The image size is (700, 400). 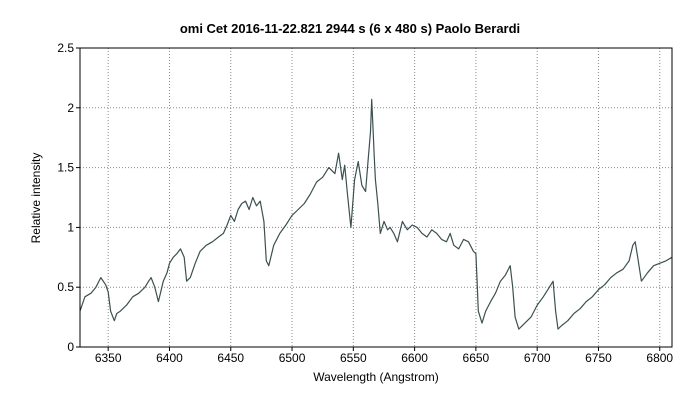 What do you see at coordinates (70, 227) in the screenshot?
I see `y-tick-label: 1` at bounding box center [70, 227].